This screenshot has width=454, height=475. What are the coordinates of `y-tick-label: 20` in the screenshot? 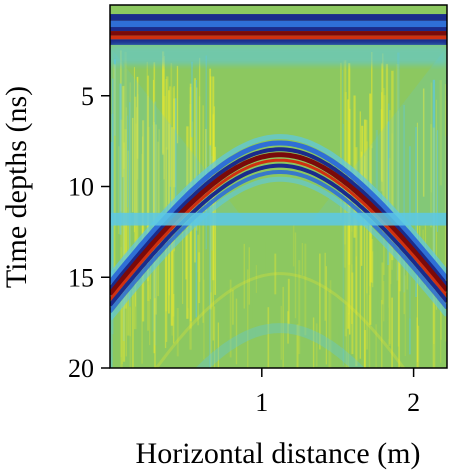 It's located at (81, 368).